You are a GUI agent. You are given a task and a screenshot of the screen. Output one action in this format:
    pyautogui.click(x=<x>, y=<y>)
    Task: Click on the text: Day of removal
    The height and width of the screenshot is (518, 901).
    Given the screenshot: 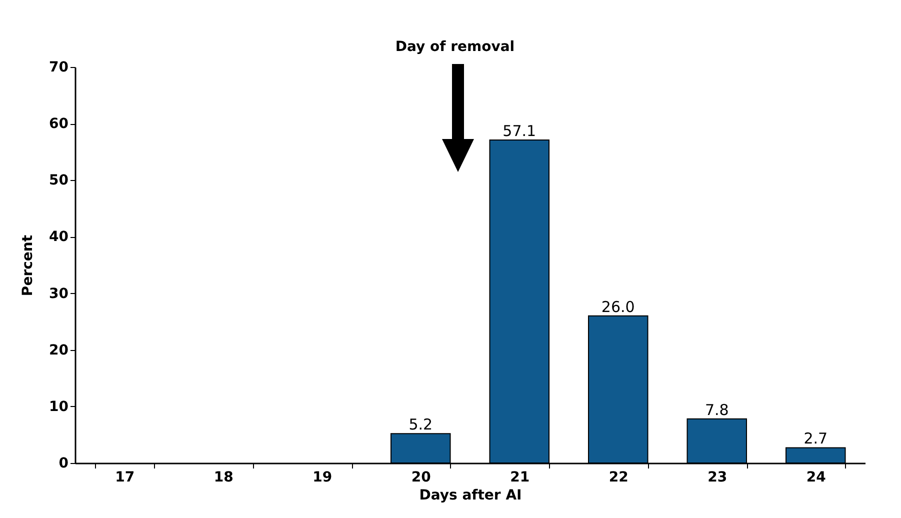 What is the action you would take?
    pyautogui.click(x=455, y=47)
    